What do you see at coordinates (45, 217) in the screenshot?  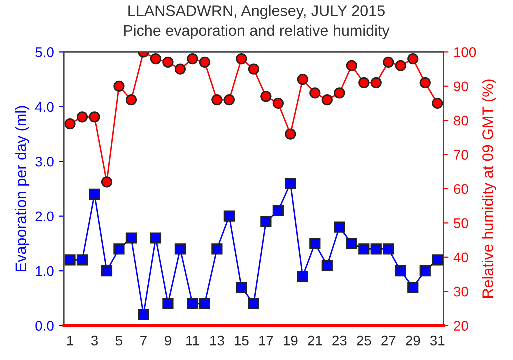 I see `y-tick-label: 2.0` at bounding box center [45, 217].